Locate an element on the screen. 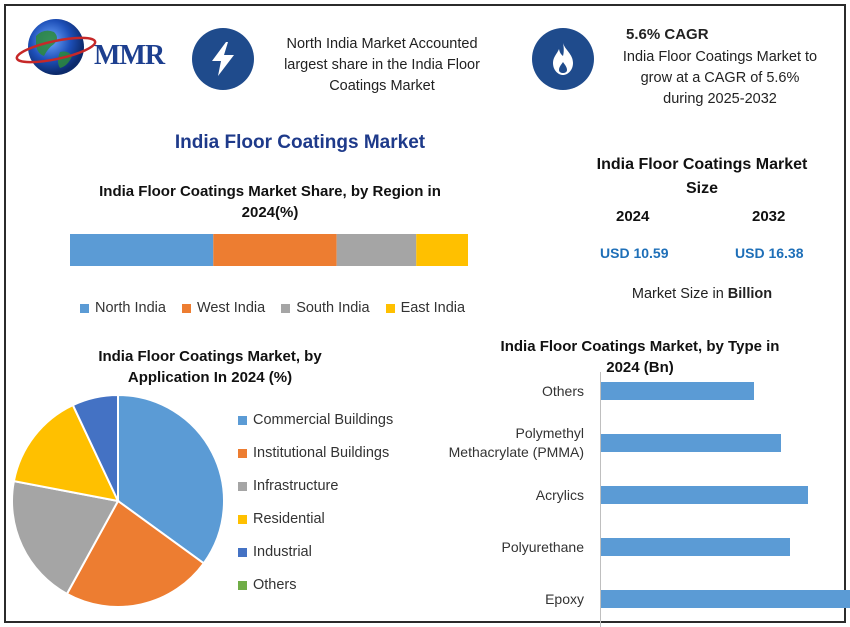 The height and width of the screenshot is (627, 850). logo-text: MMR is located at coordinates (129, 55).